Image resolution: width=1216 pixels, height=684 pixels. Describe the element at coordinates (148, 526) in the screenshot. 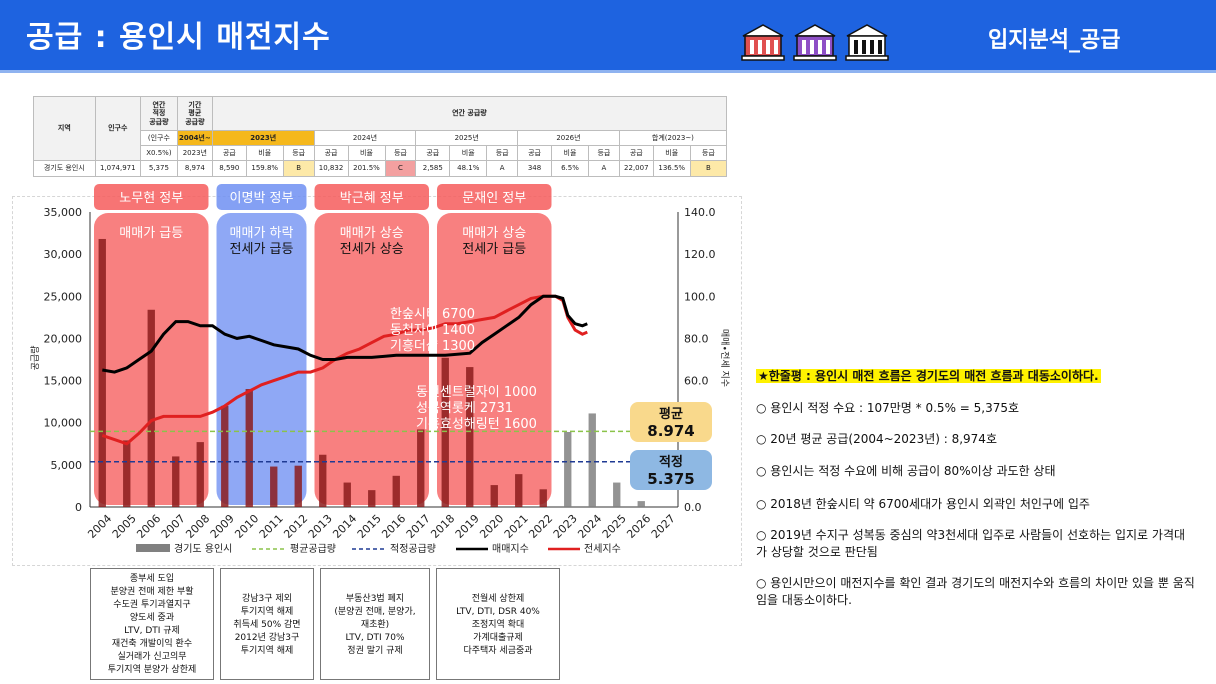

I see `x-tick-label: 2006` at that location.